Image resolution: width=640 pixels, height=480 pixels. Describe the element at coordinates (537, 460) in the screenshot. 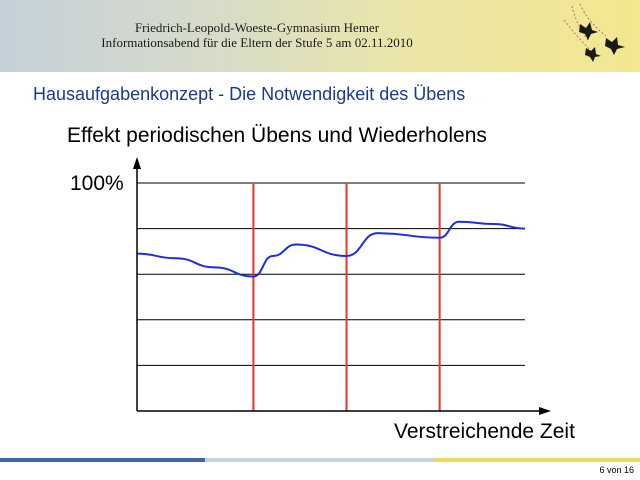

I see `footer-bar-yellow` at that location.